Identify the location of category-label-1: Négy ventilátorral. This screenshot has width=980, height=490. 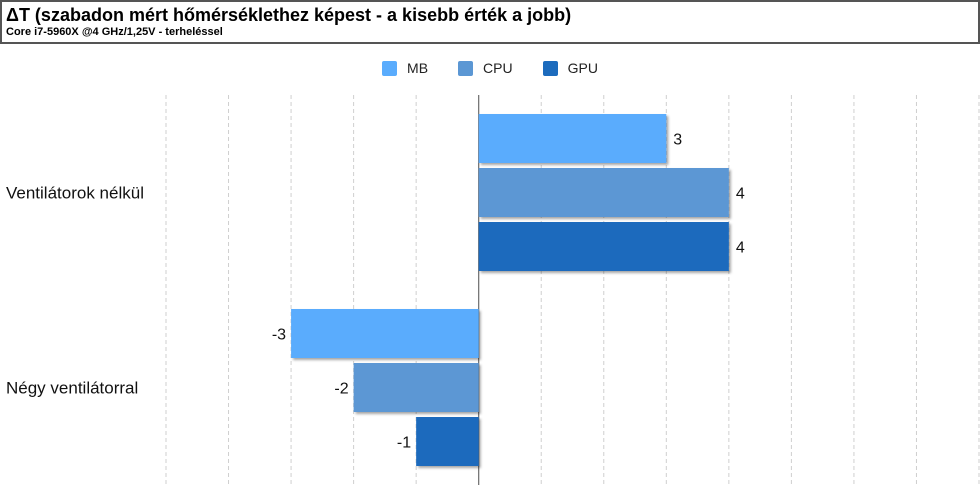
(72, 388).